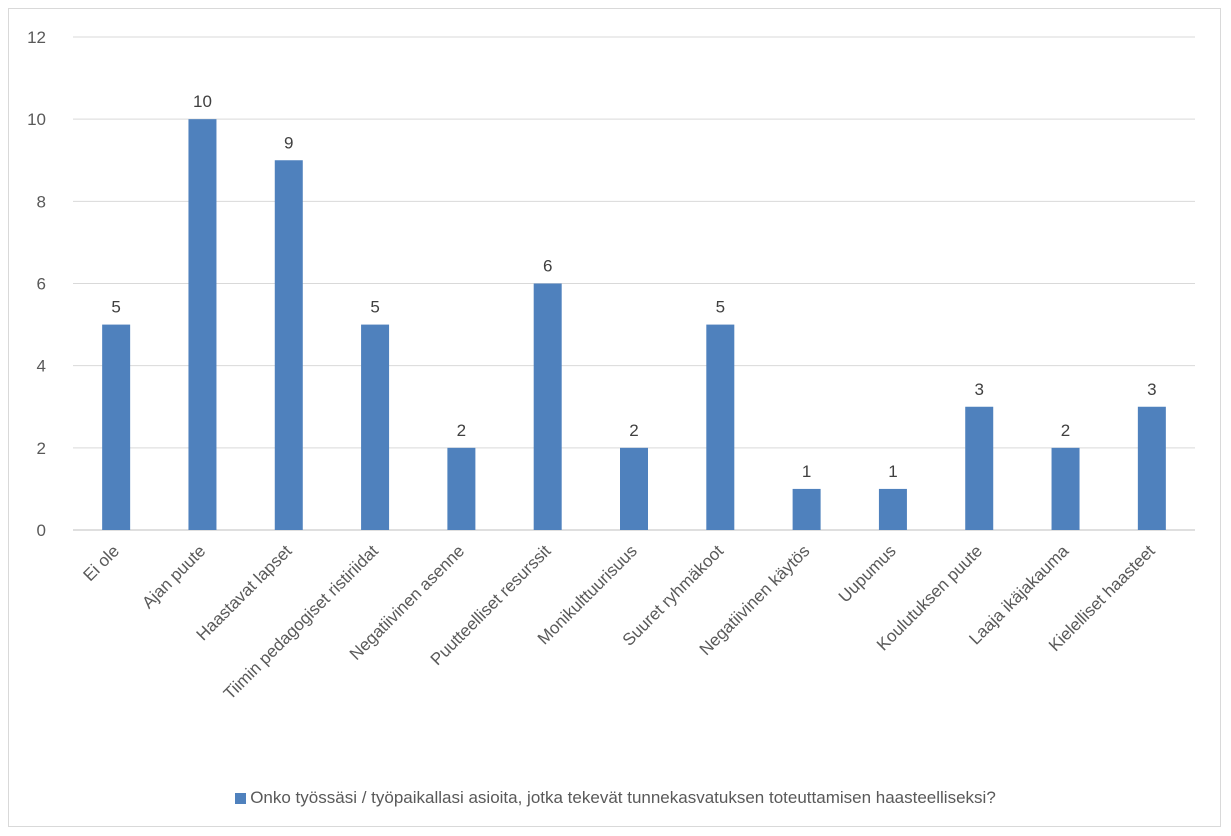 The width and height of the screenshot is (1231, 836). I want to click on category-label: Uupumus, so click(867, 573).